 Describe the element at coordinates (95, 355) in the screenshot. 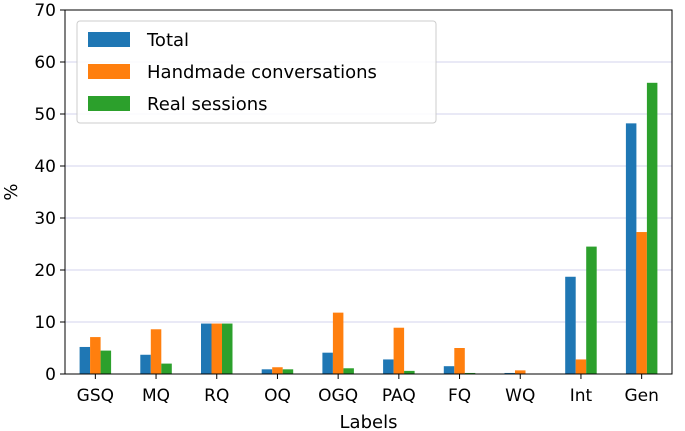

I see `bar-gsq-handmade-conversations` at that location.